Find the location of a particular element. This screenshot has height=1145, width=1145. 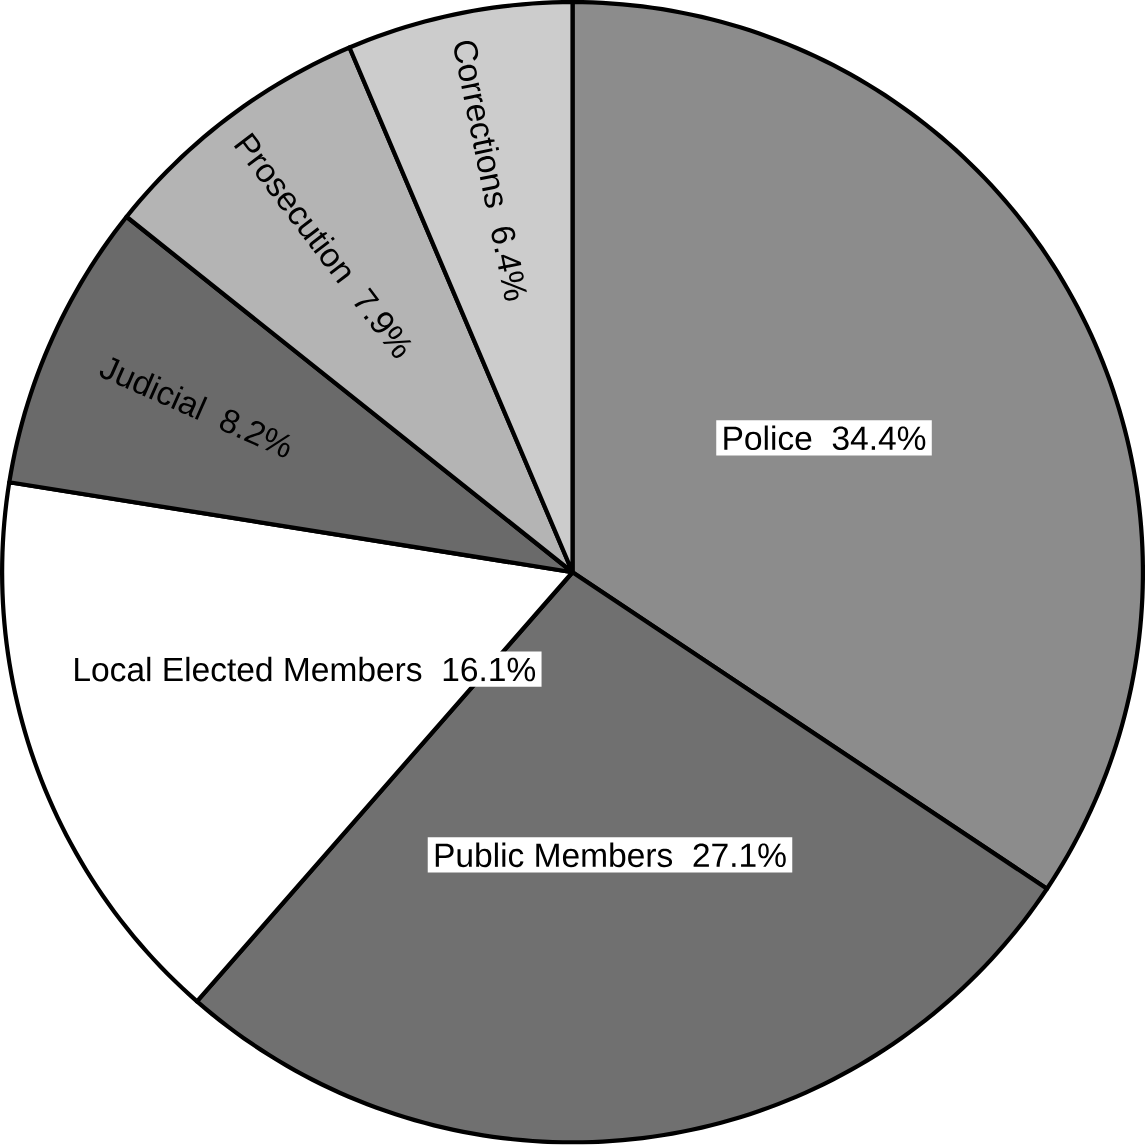

slice-label: Police is located at coordinates (768, 438).